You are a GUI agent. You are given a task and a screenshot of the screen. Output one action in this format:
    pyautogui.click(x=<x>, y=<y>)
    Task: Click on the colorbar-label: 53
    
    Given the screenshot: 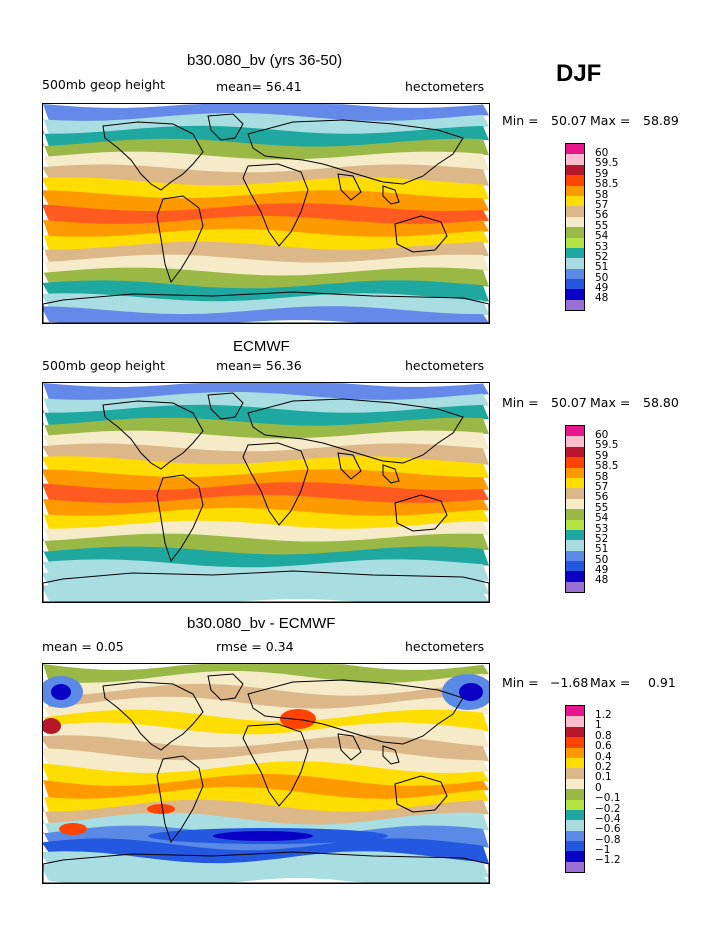 What is the action you would take?
    pyautogui.click(x=602, y=246)
    